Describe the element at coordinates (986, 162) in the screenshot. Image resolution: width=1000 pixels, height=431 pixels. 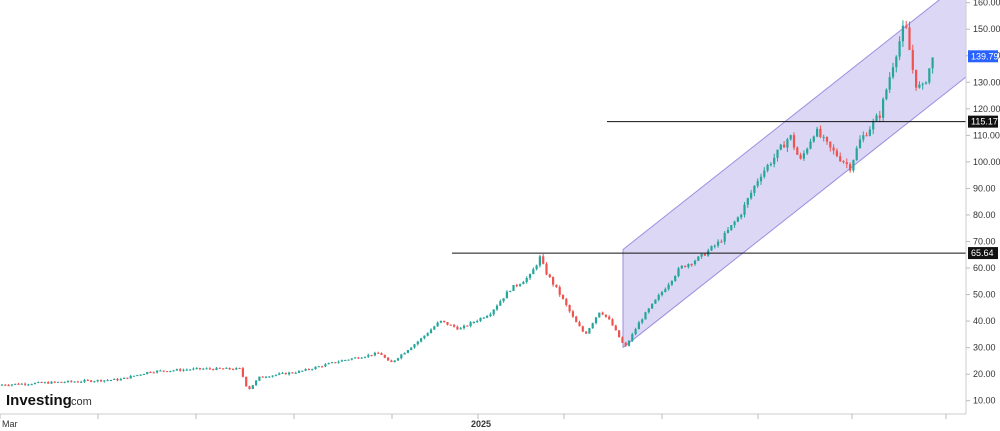
I see `y-tick-label: 100.00` at that location.